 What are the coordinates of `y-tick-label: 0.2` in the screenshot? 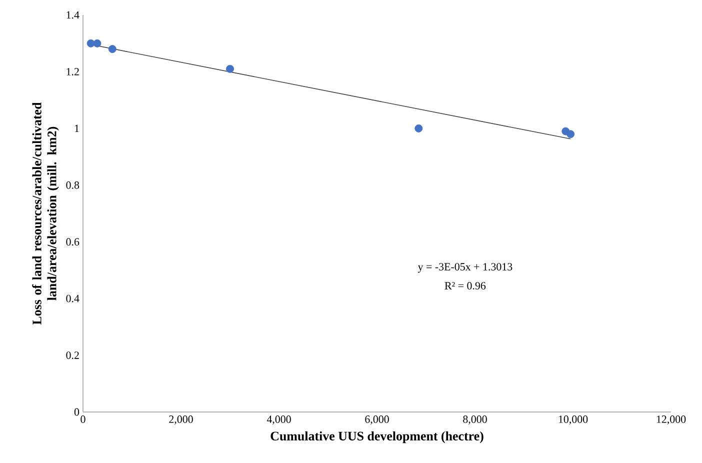 It's located at (72, 356).